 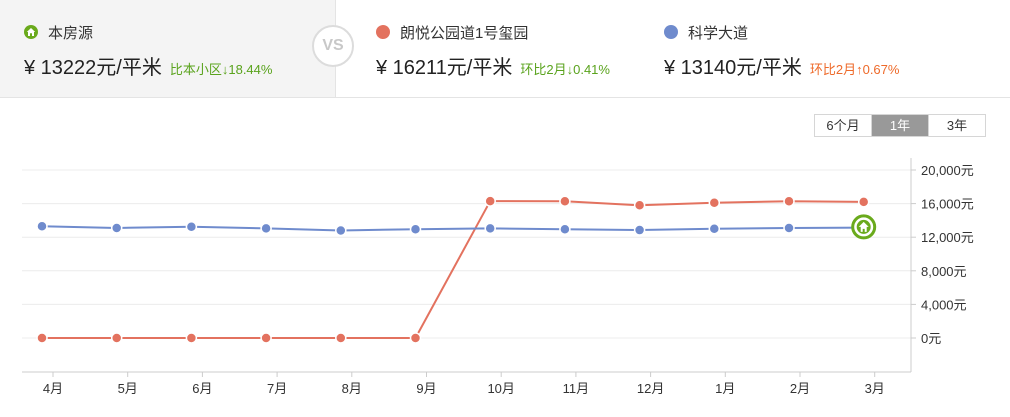 I want to click on self-listing-block: 本房源 ¥ 13222元/平米 比本小区↓18.44%, so click(x=148, y=51).